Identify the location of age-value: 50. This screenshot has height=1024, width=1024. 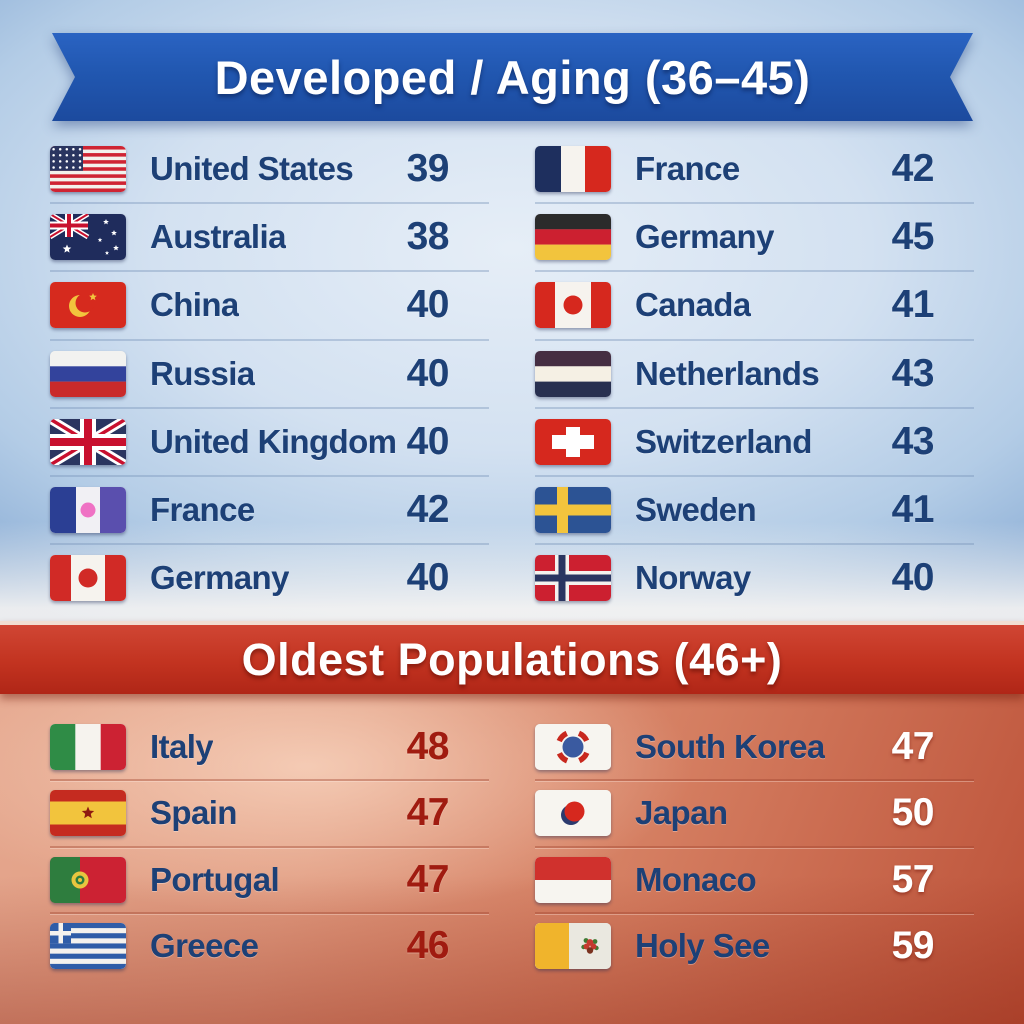
(913, 813).